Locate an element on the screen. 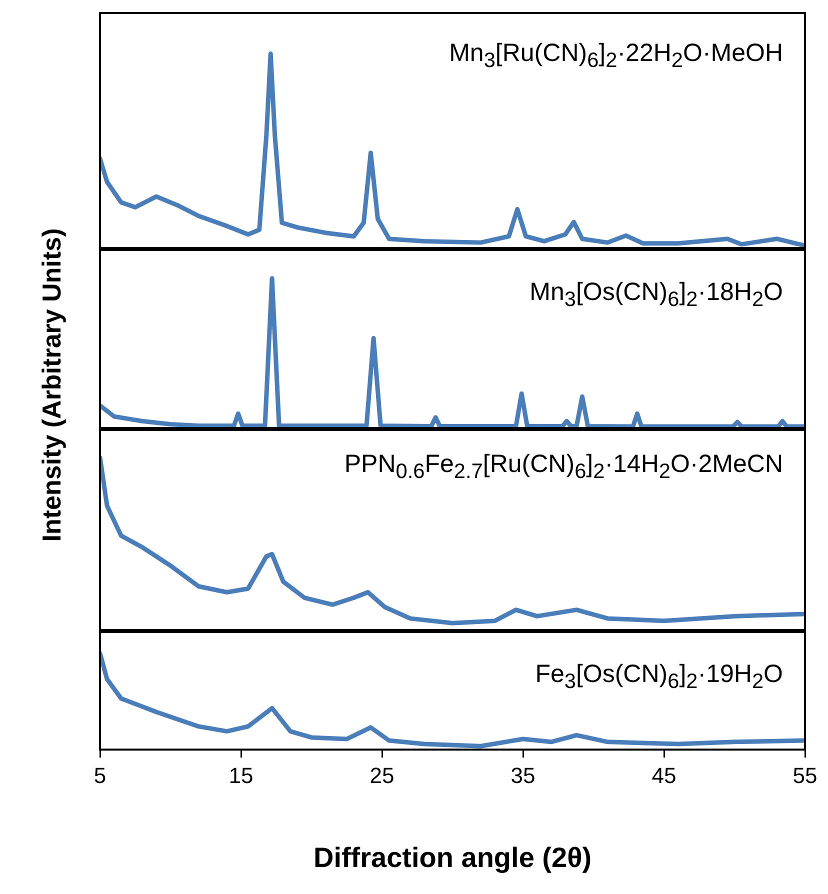 The height and width of the screenshot is (894, 828). x-axis-title: Diffraction angle (2θ) is located at coordinates (452, 858).